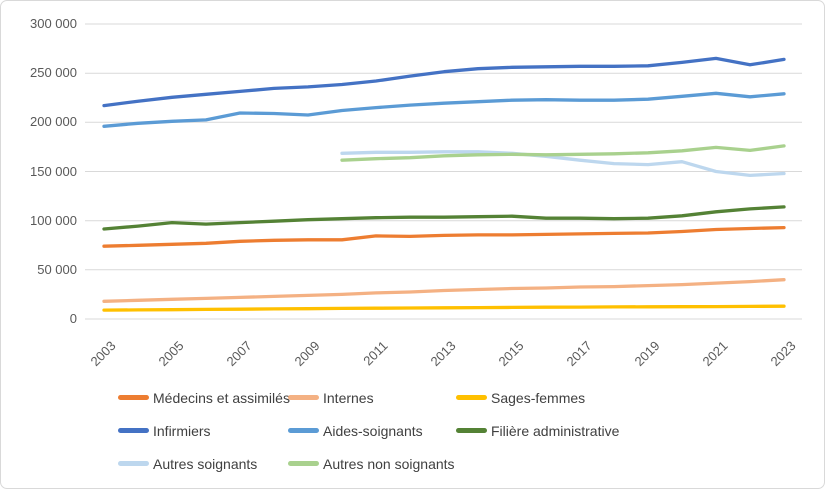  I want to click on y-axis-label: 200 000, so click(53, 121).